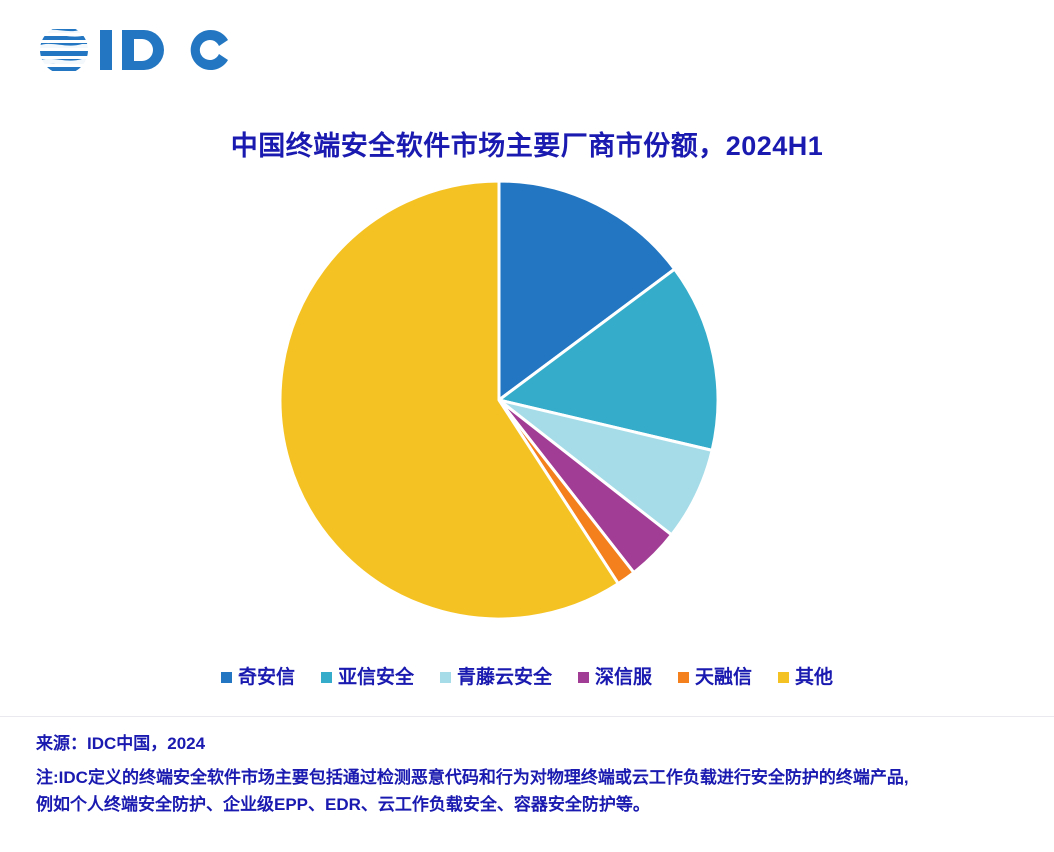 This screenshot has width=1054, height=852. I want to click on legend-item: 青藤云安全, so click(495, 677).